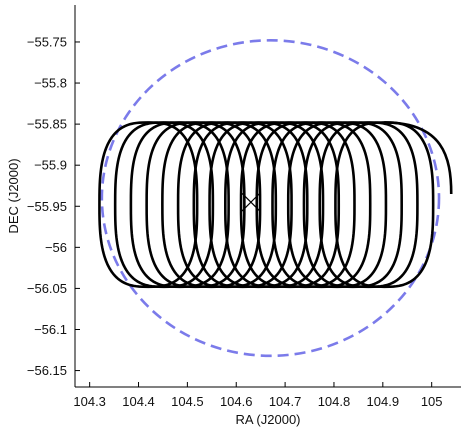 The width and height of the screenshot is (467, 432). I want to click on x-tick-label: 104.6, so click(236, 401).